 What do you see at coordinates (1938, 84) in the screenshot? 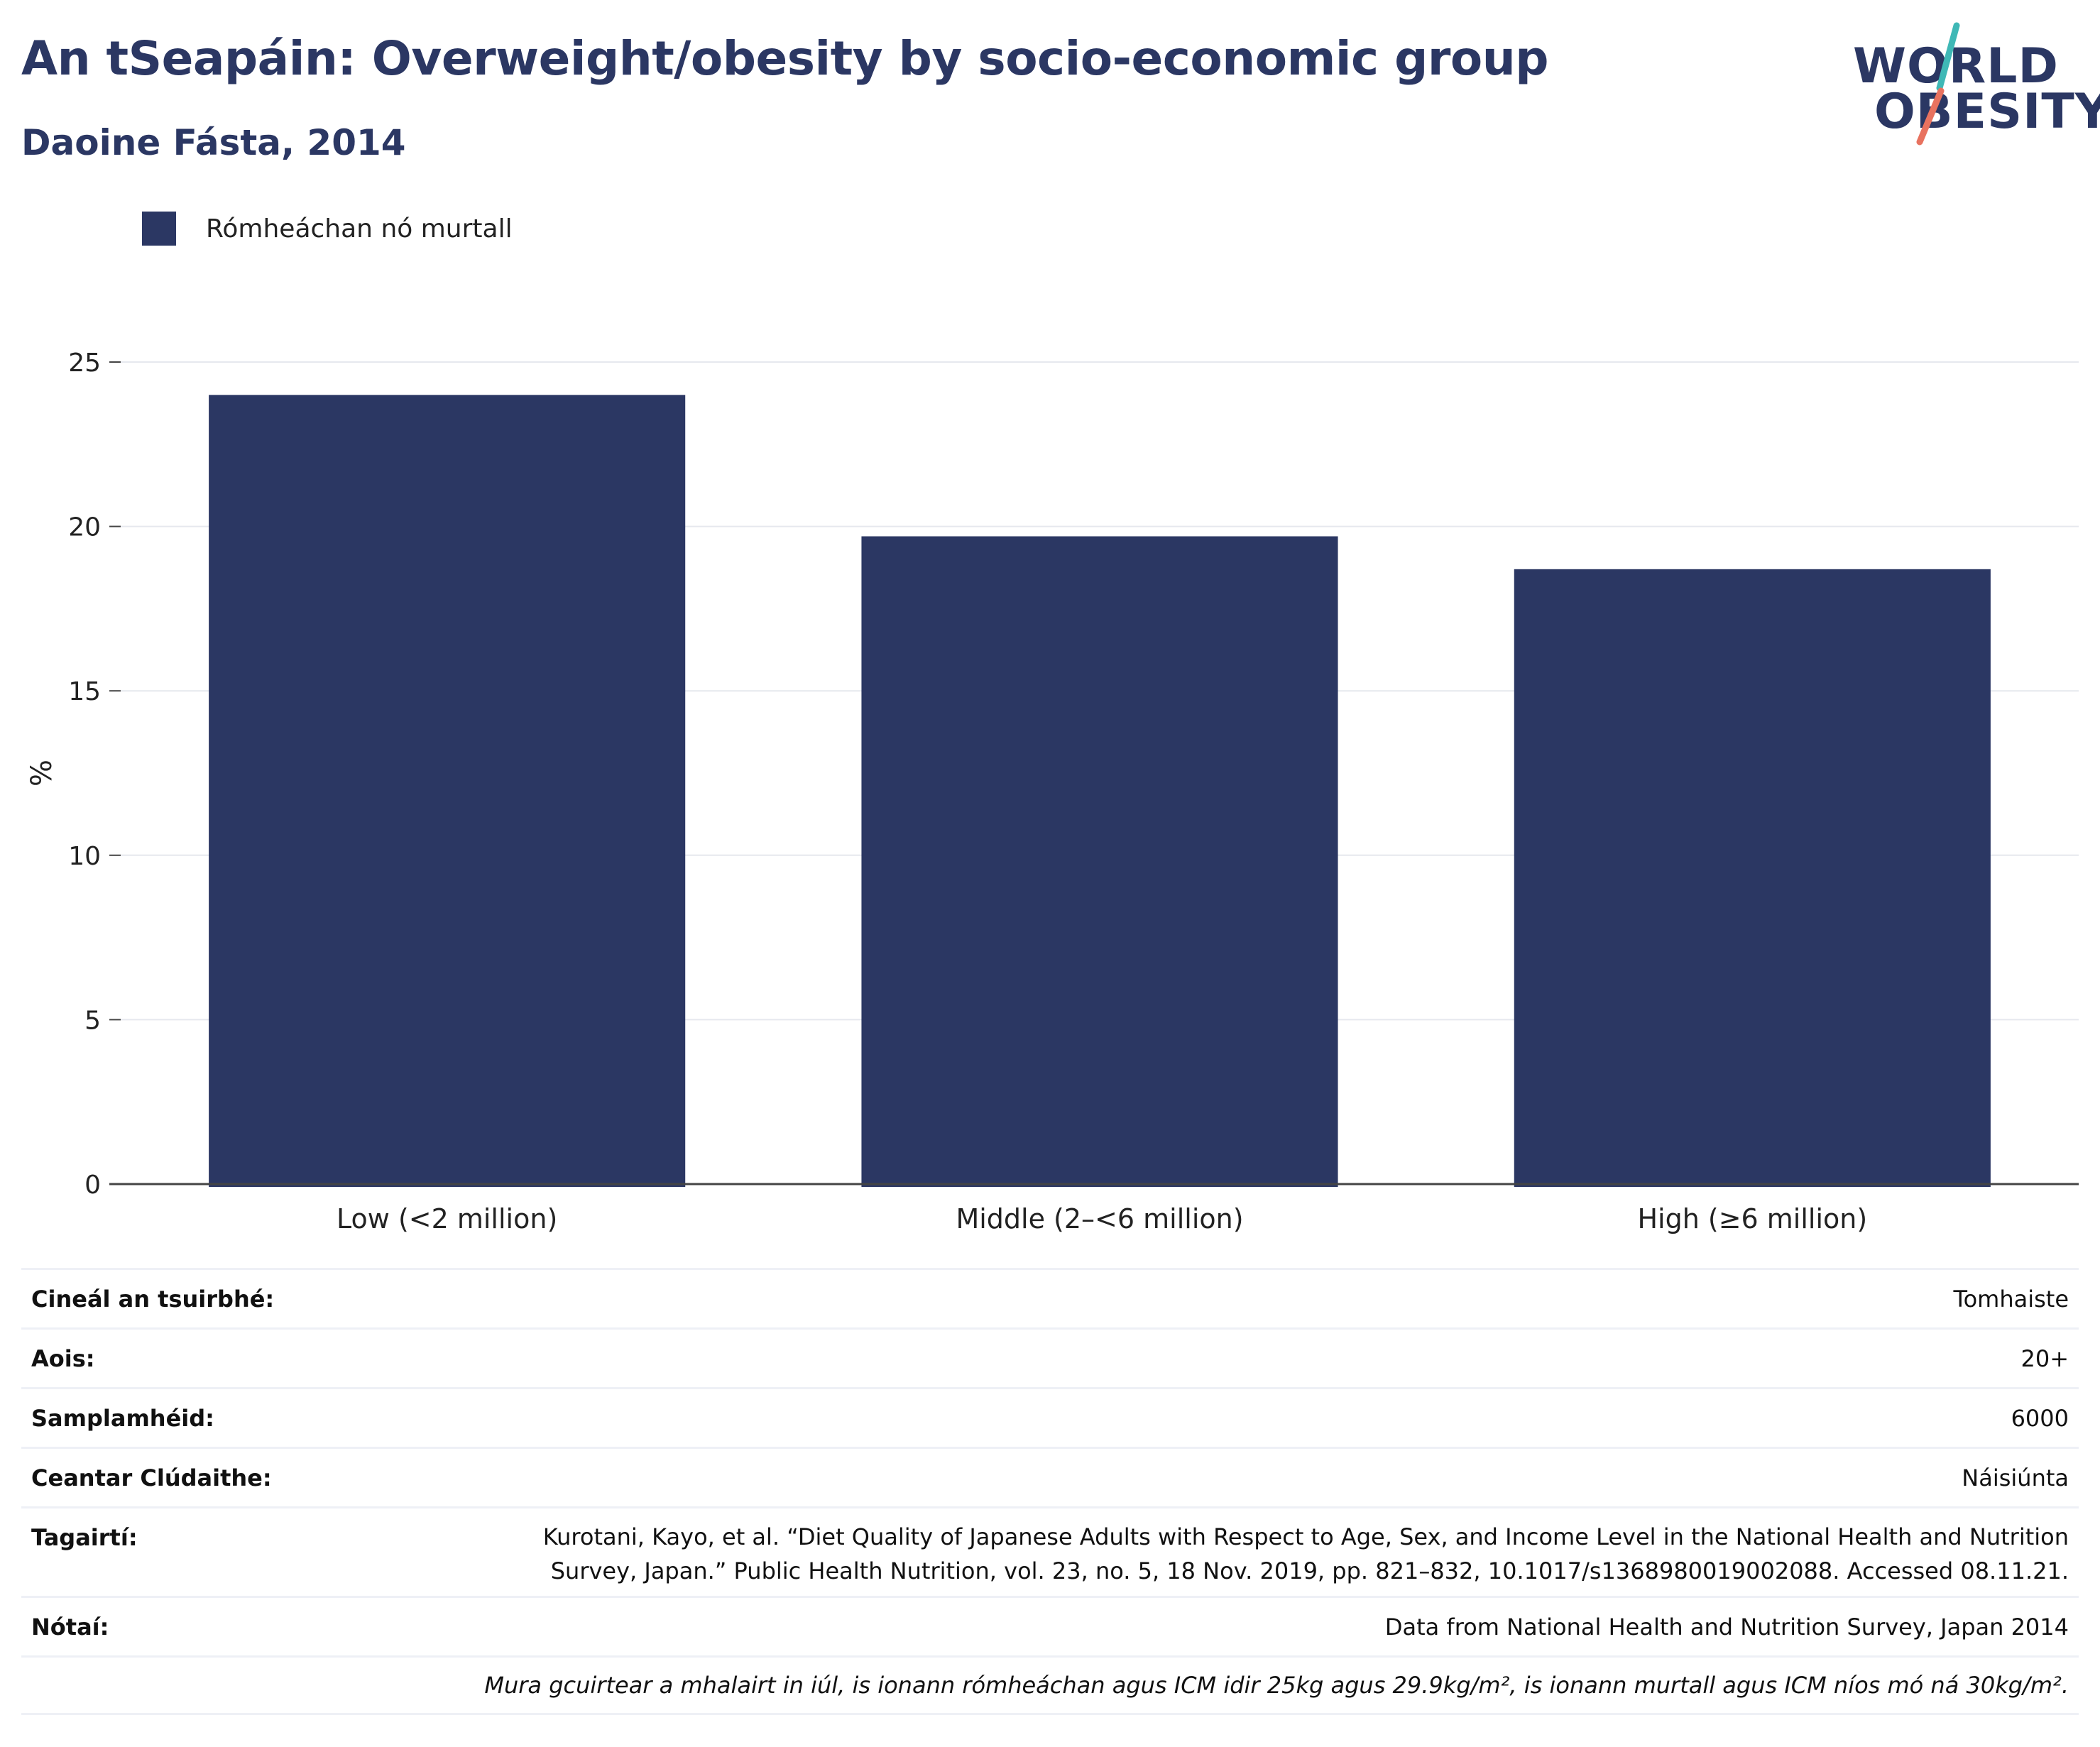
I see `logo-slash-icon` at bounding box center [1938, 84].